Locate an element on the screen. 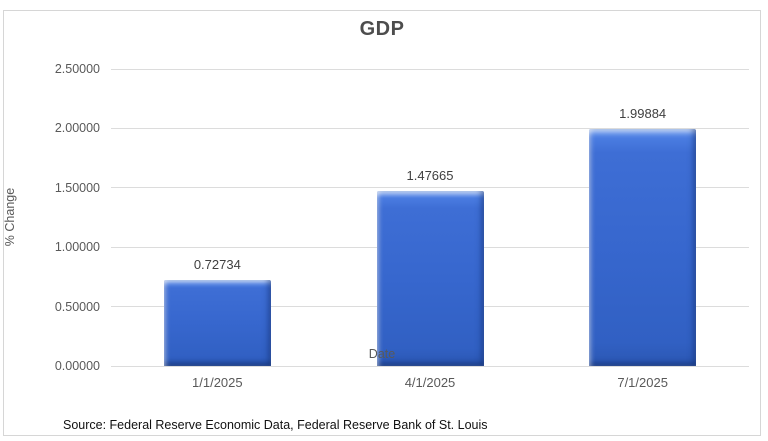  y-tick-label: 0.00000 is located at coordinates (77, 366).